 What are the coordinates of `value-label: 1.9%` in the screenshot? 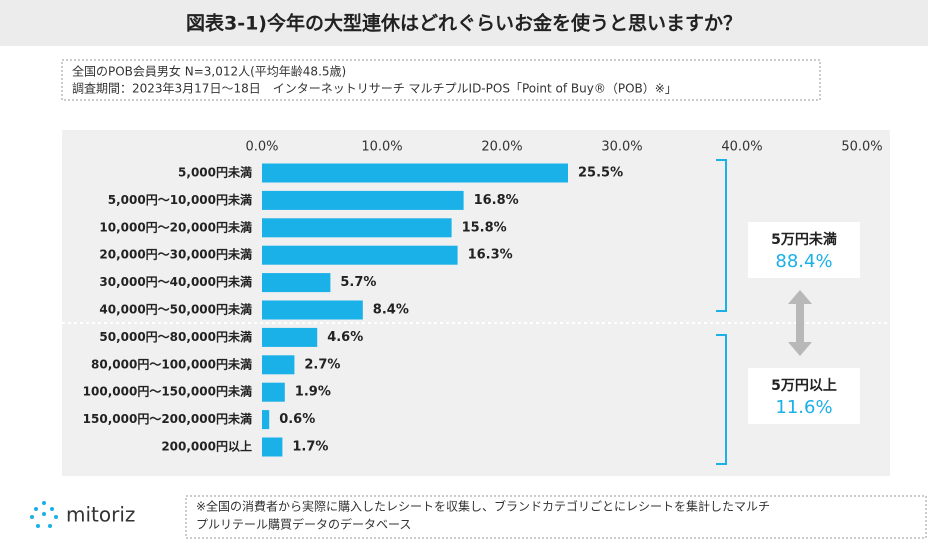 It's located at (313, 392).